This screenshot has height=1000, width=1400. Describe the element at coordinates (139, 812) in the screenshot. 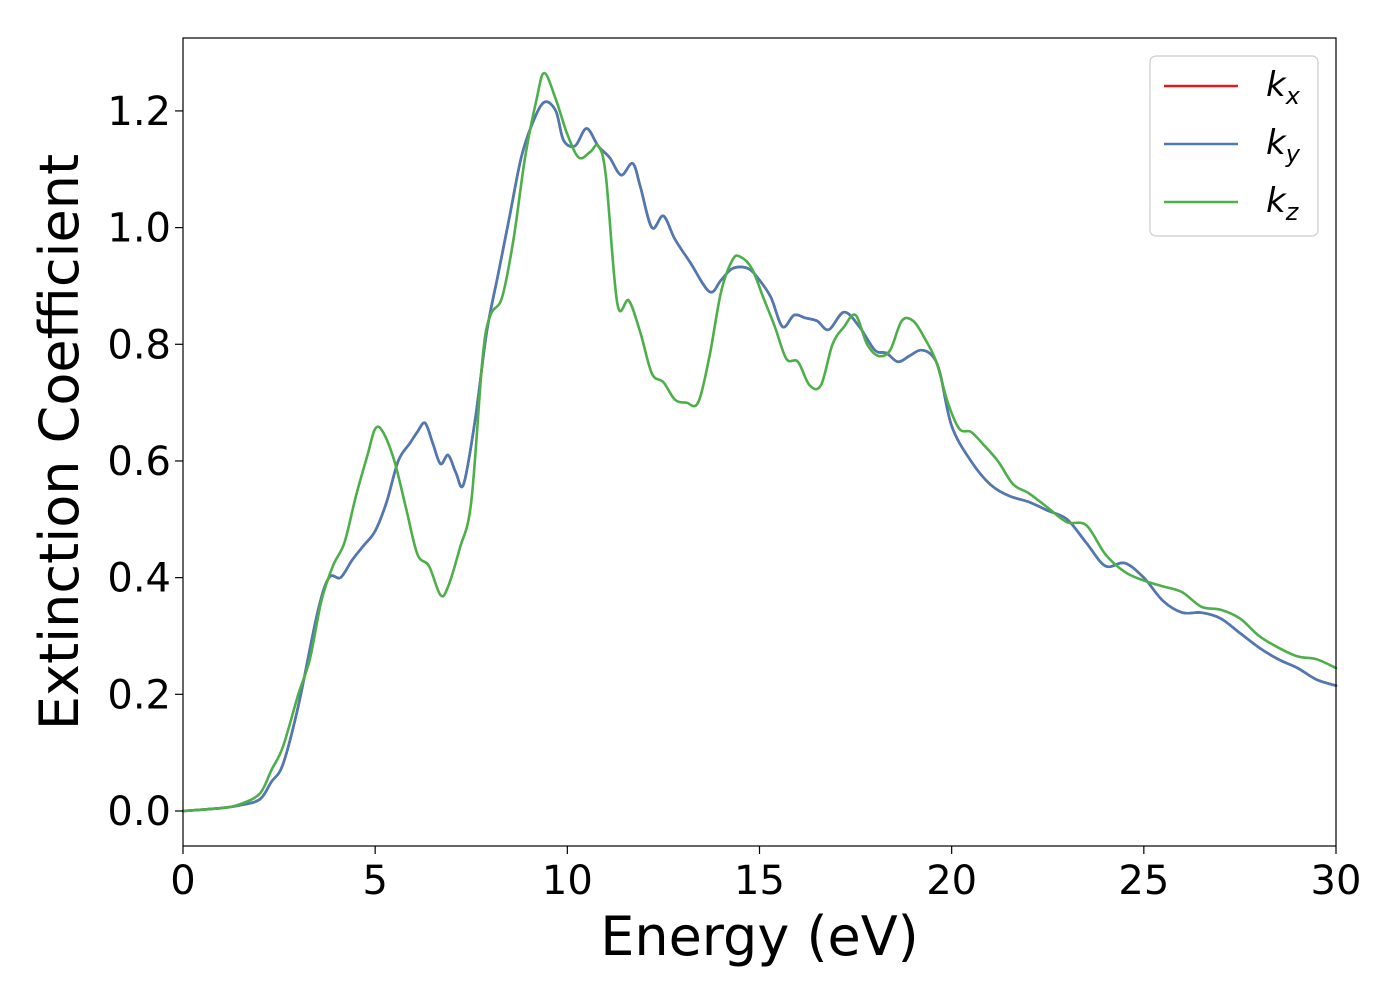

I see `y-tick-label: 0.0` at that location.